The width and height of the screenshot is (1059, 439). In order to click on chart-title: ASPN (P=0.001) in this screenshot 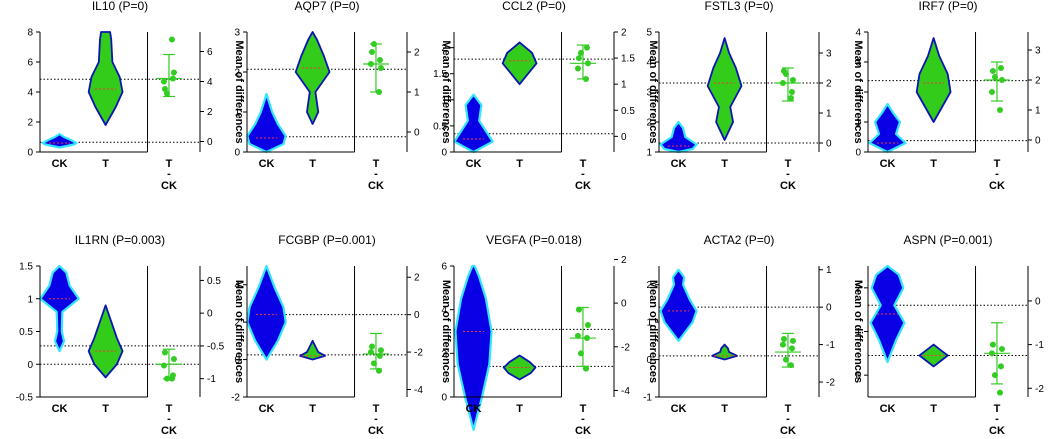, I will do `click(947, 240)`.